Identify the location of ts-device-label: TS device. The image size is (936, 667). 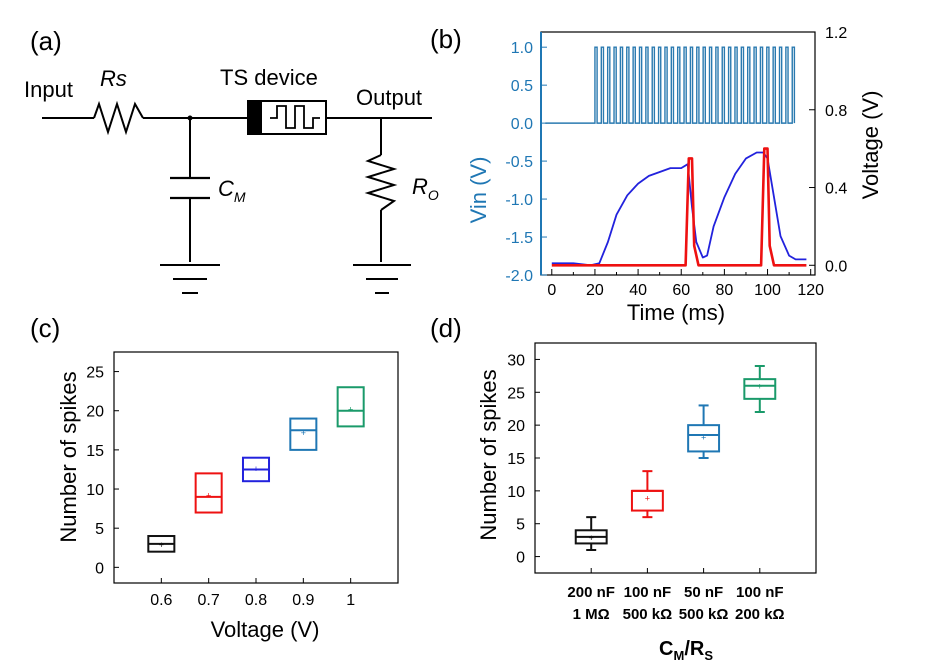
(269, 77).